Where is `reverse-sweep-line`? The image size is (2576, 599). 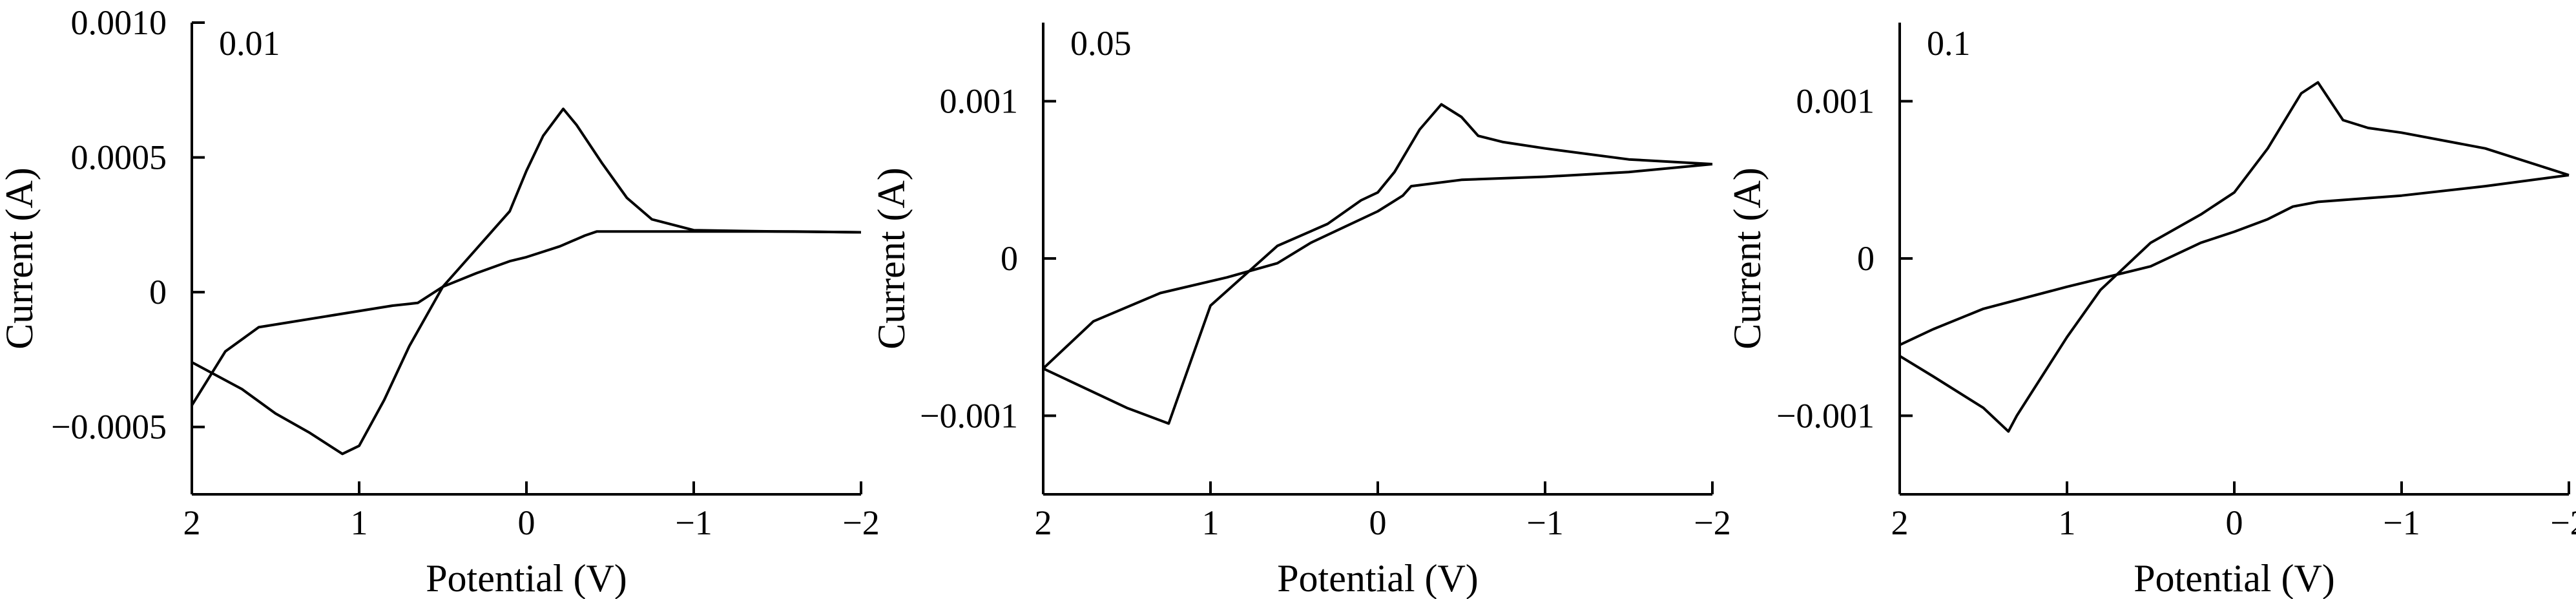
reverse-sweep-line is located at coordinates (1378, 264).